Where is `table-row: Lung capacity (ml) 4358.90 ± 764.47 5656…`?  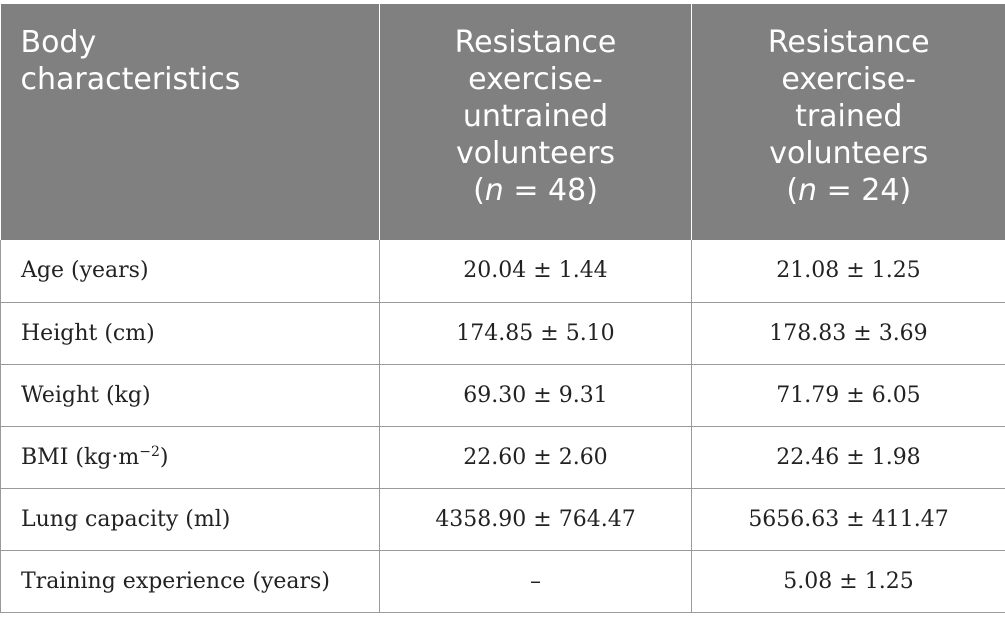
table-row: Lung capacity (ml) 4358.90 ± 764.47 5656… is located at coordinates (502, 519).